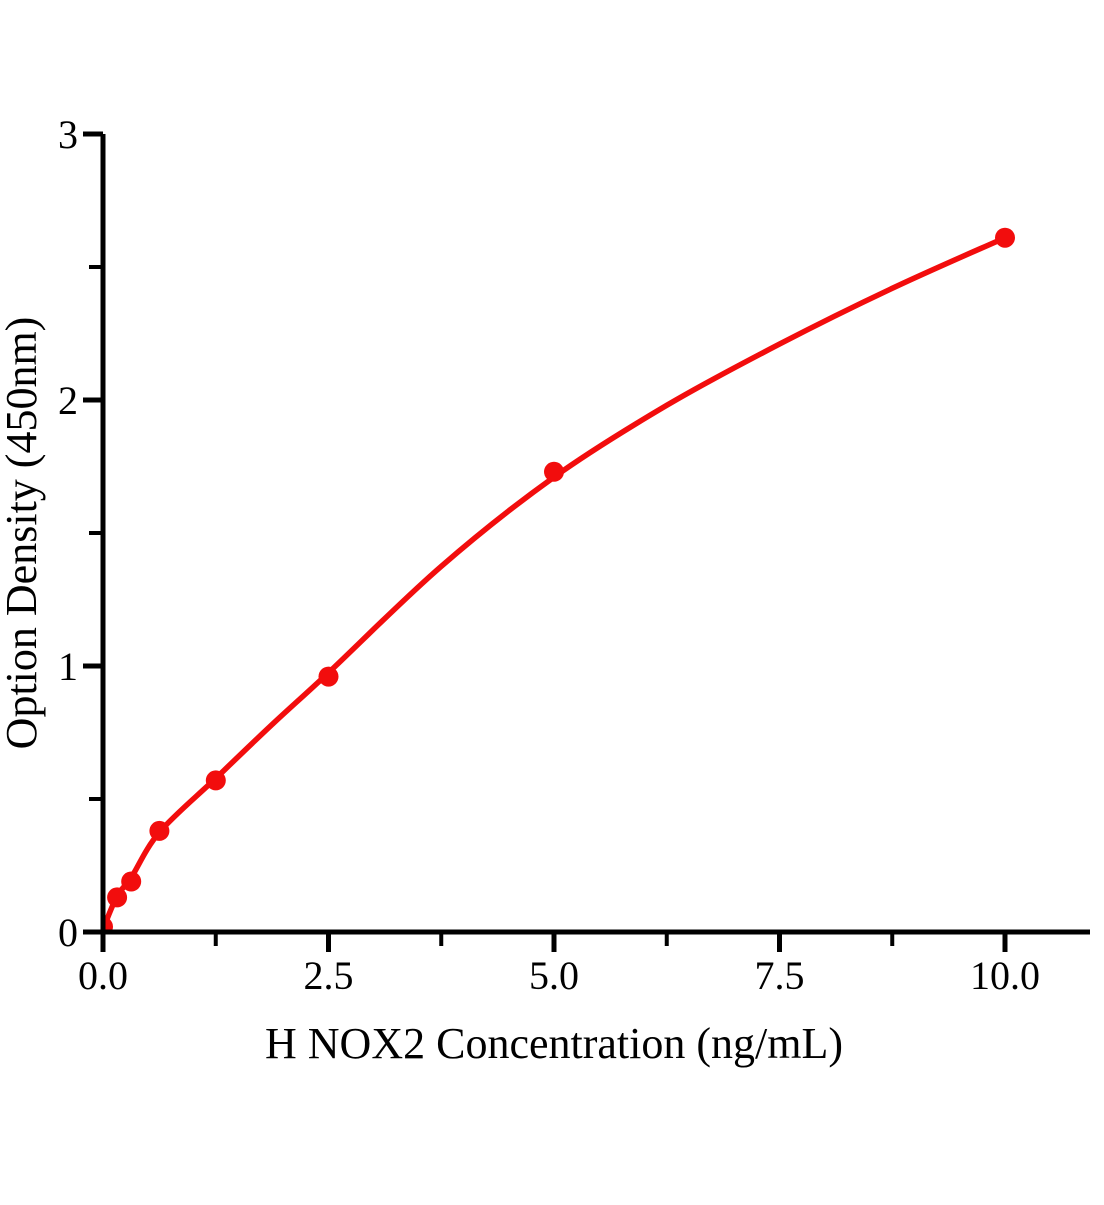 The width and height of the screenshot is (1104, 1205). Describe the element at coordinates (329, 975) in the screenshot. I see `x-tick-label: 2.5` at that location.